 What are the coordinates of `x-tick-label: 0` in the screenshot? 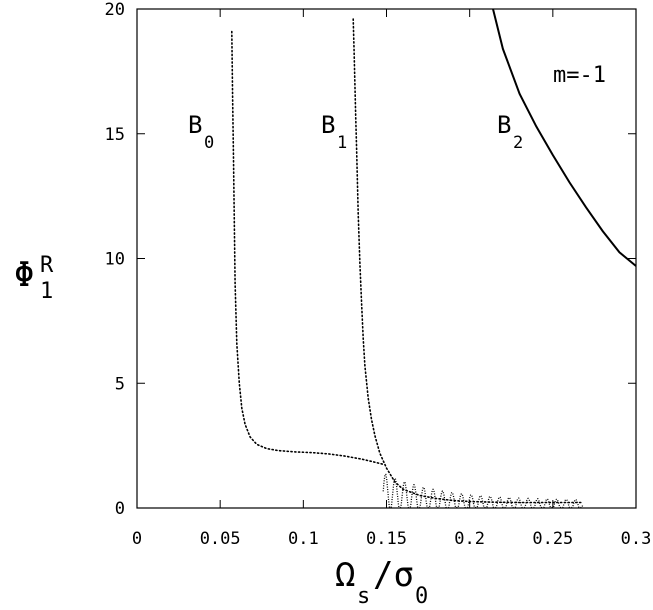 It's located at (137, 539).